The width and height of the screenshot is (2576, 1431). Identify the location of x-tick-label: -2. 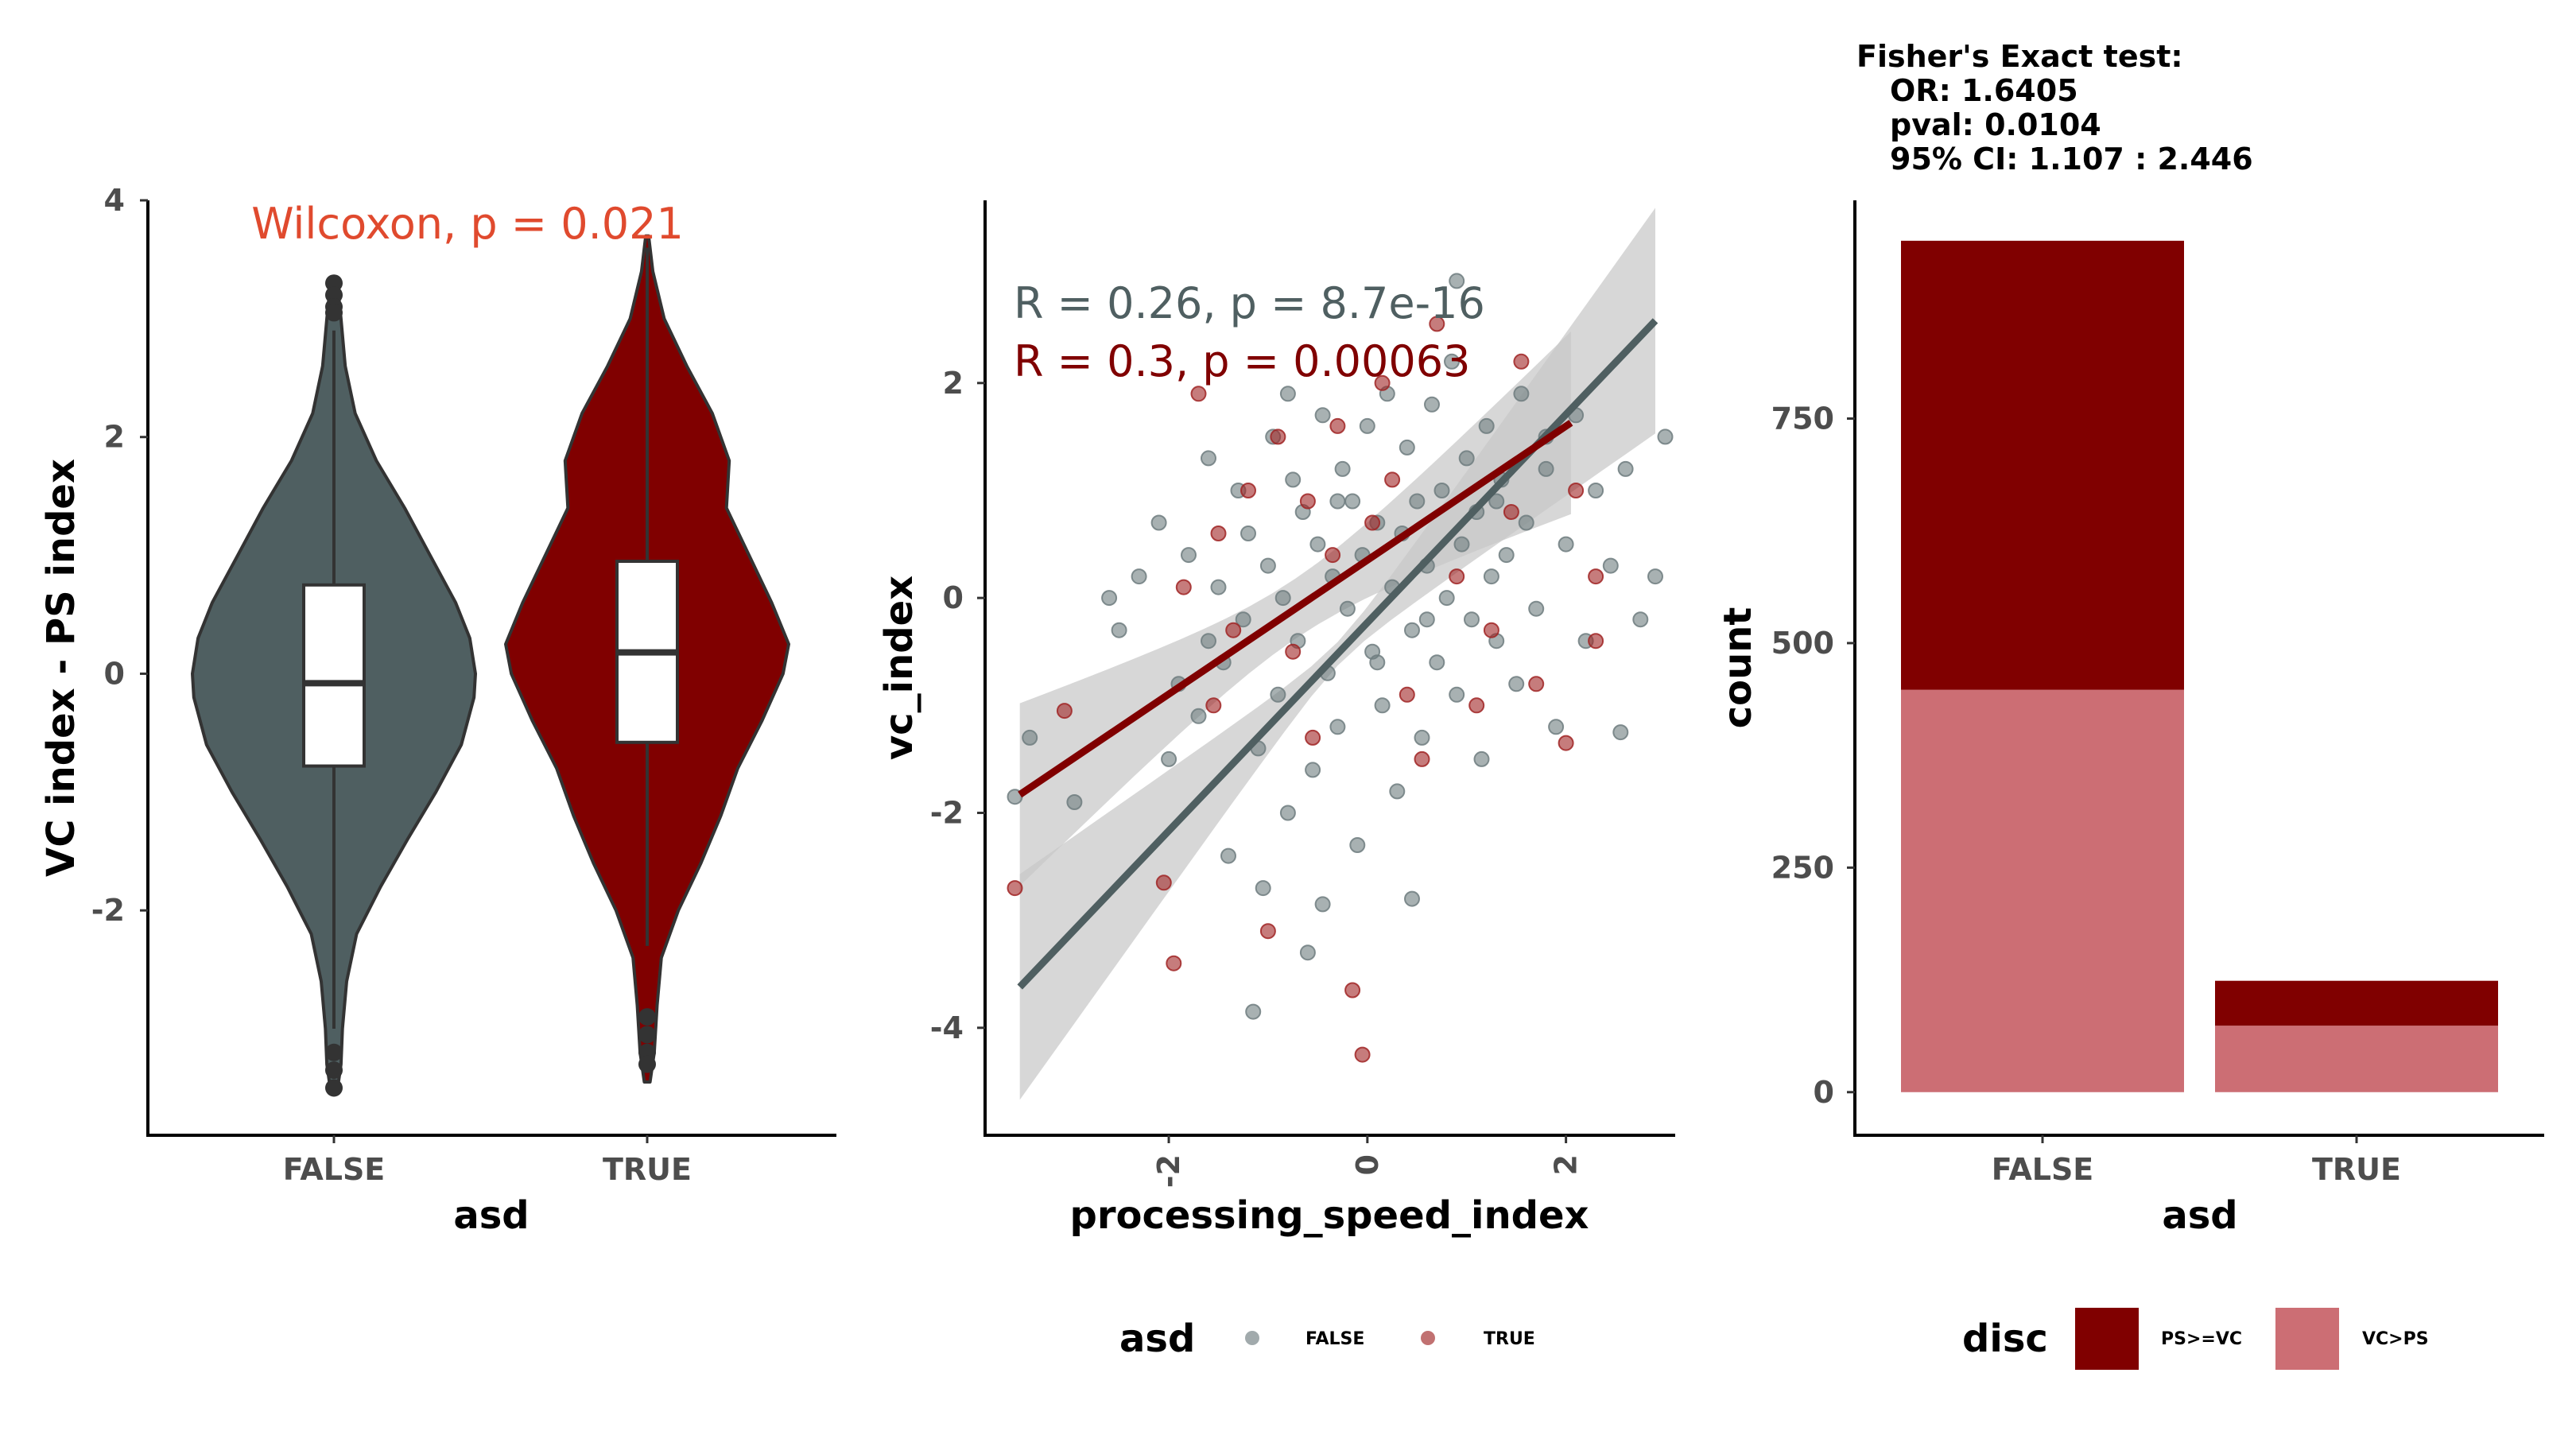
(1168, 1171).